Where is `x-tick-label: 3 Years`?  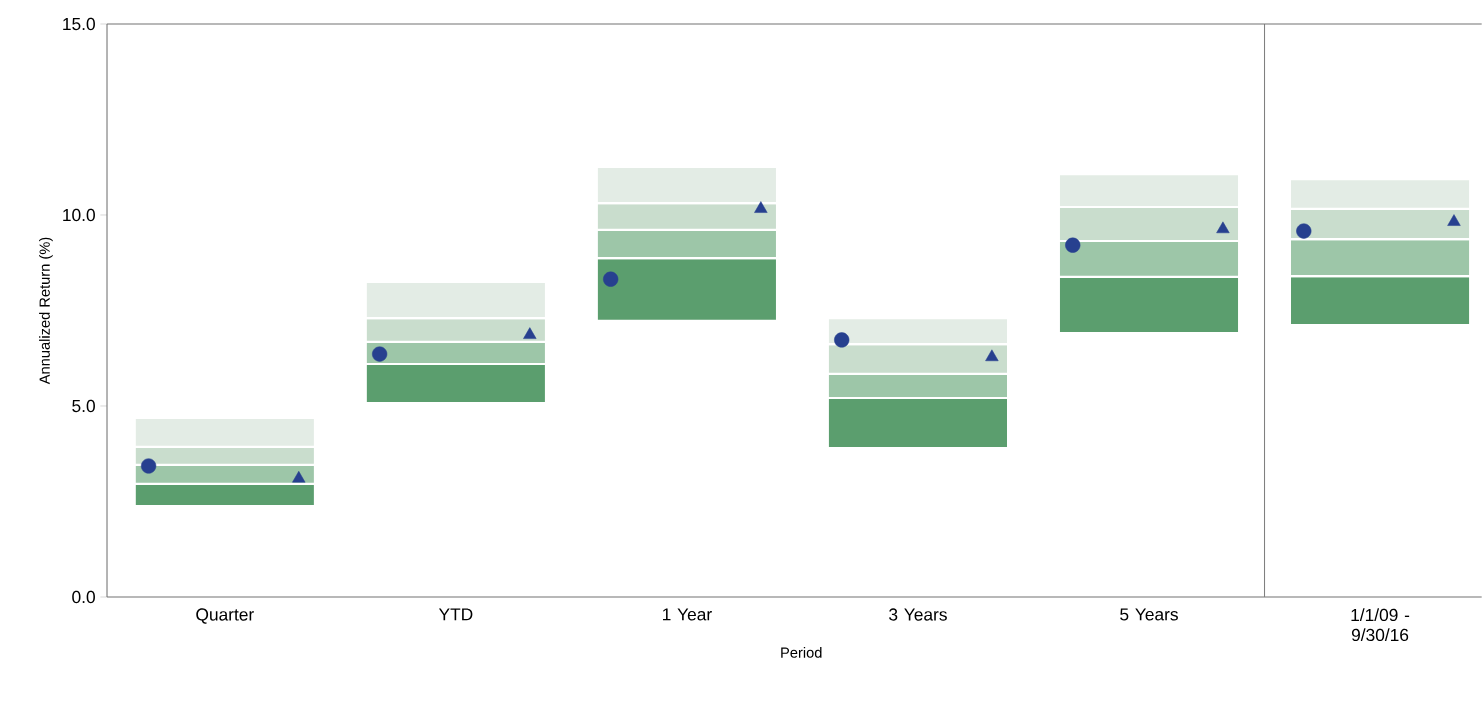 x-tick-label: 3 Years is located at coordinates (918, 614).